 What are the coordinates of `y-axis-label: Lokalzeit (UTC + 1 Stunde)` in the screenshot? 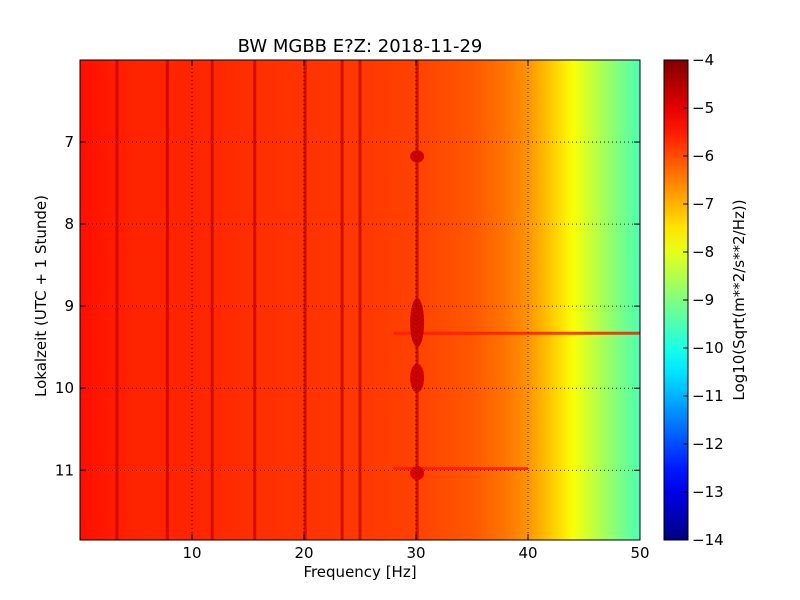 It's located at (41, 296).